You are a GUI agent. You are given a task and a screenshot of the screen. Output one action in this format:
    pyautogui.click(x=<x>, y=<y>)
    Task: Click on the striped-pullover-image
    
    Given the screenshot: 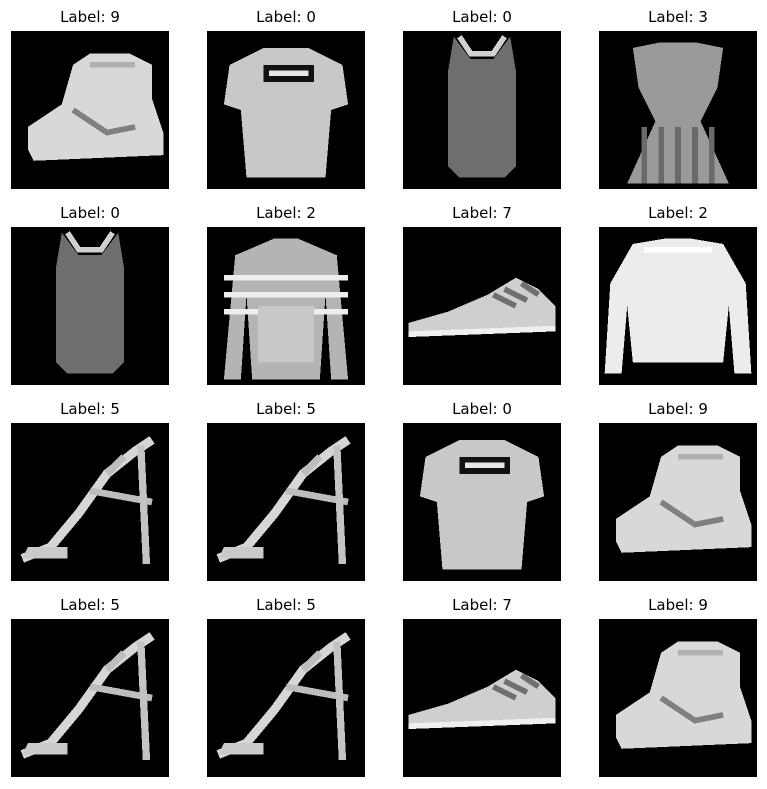 What is the action you would take?
    pyautogui.click(x=286, y=306)
    